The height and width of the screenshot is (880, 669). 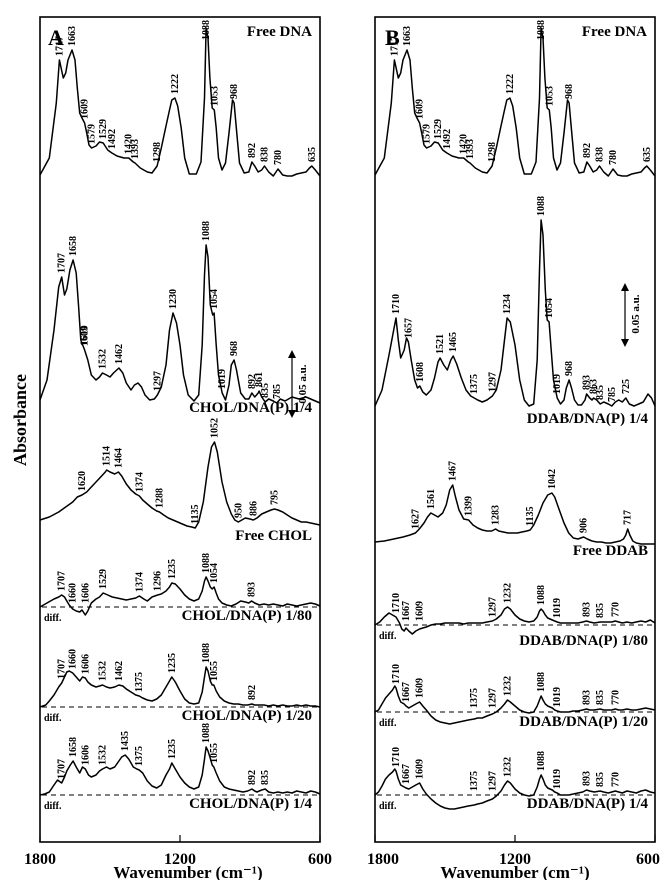 What do you see at coordinates (103, 129) in the screenshot?
I see `panel-a-peak-label: 1529` at bounding box center [103, 129].